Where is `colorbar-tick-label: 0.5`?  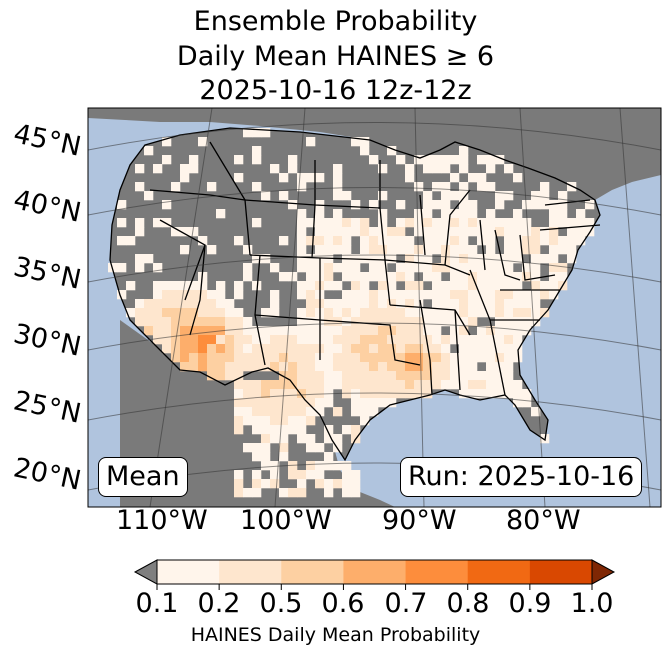 colorbar-tick-label: 0.5 is located at coordinates (281, 603).